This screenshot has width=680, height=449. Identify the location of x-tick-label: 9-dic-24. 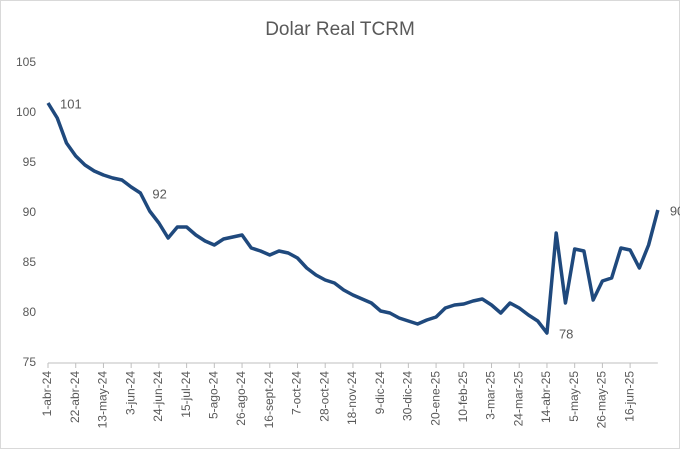
(380, 393).